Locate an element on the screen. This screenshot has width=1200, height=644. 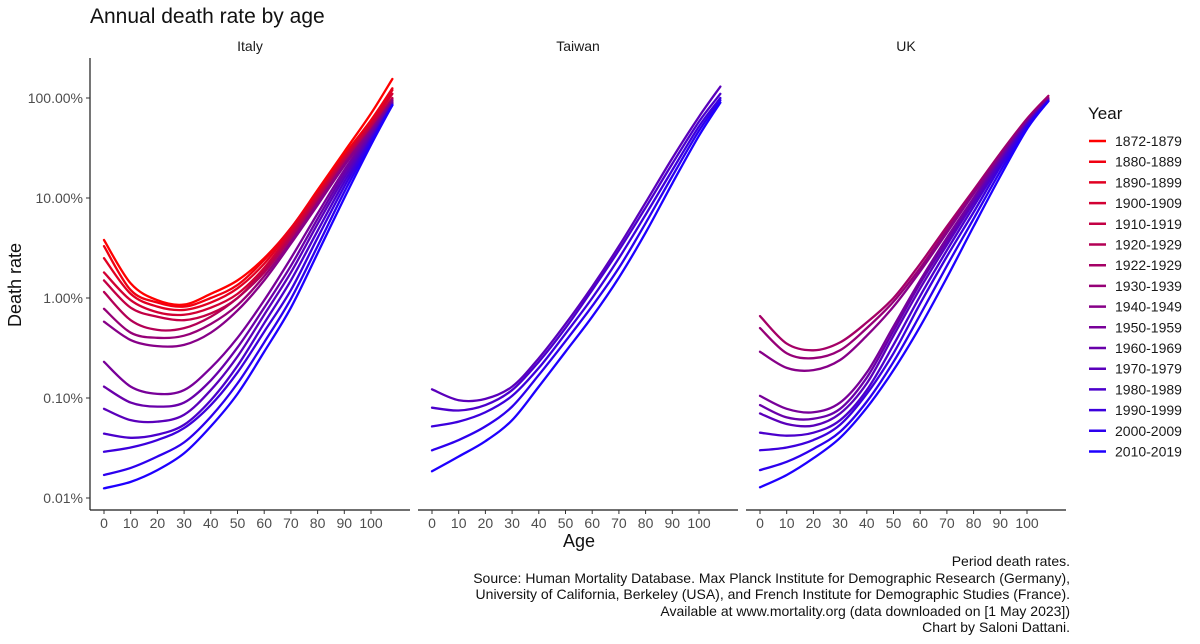
legend-item: 1910-1919 is located at coordinates (1135, 224).